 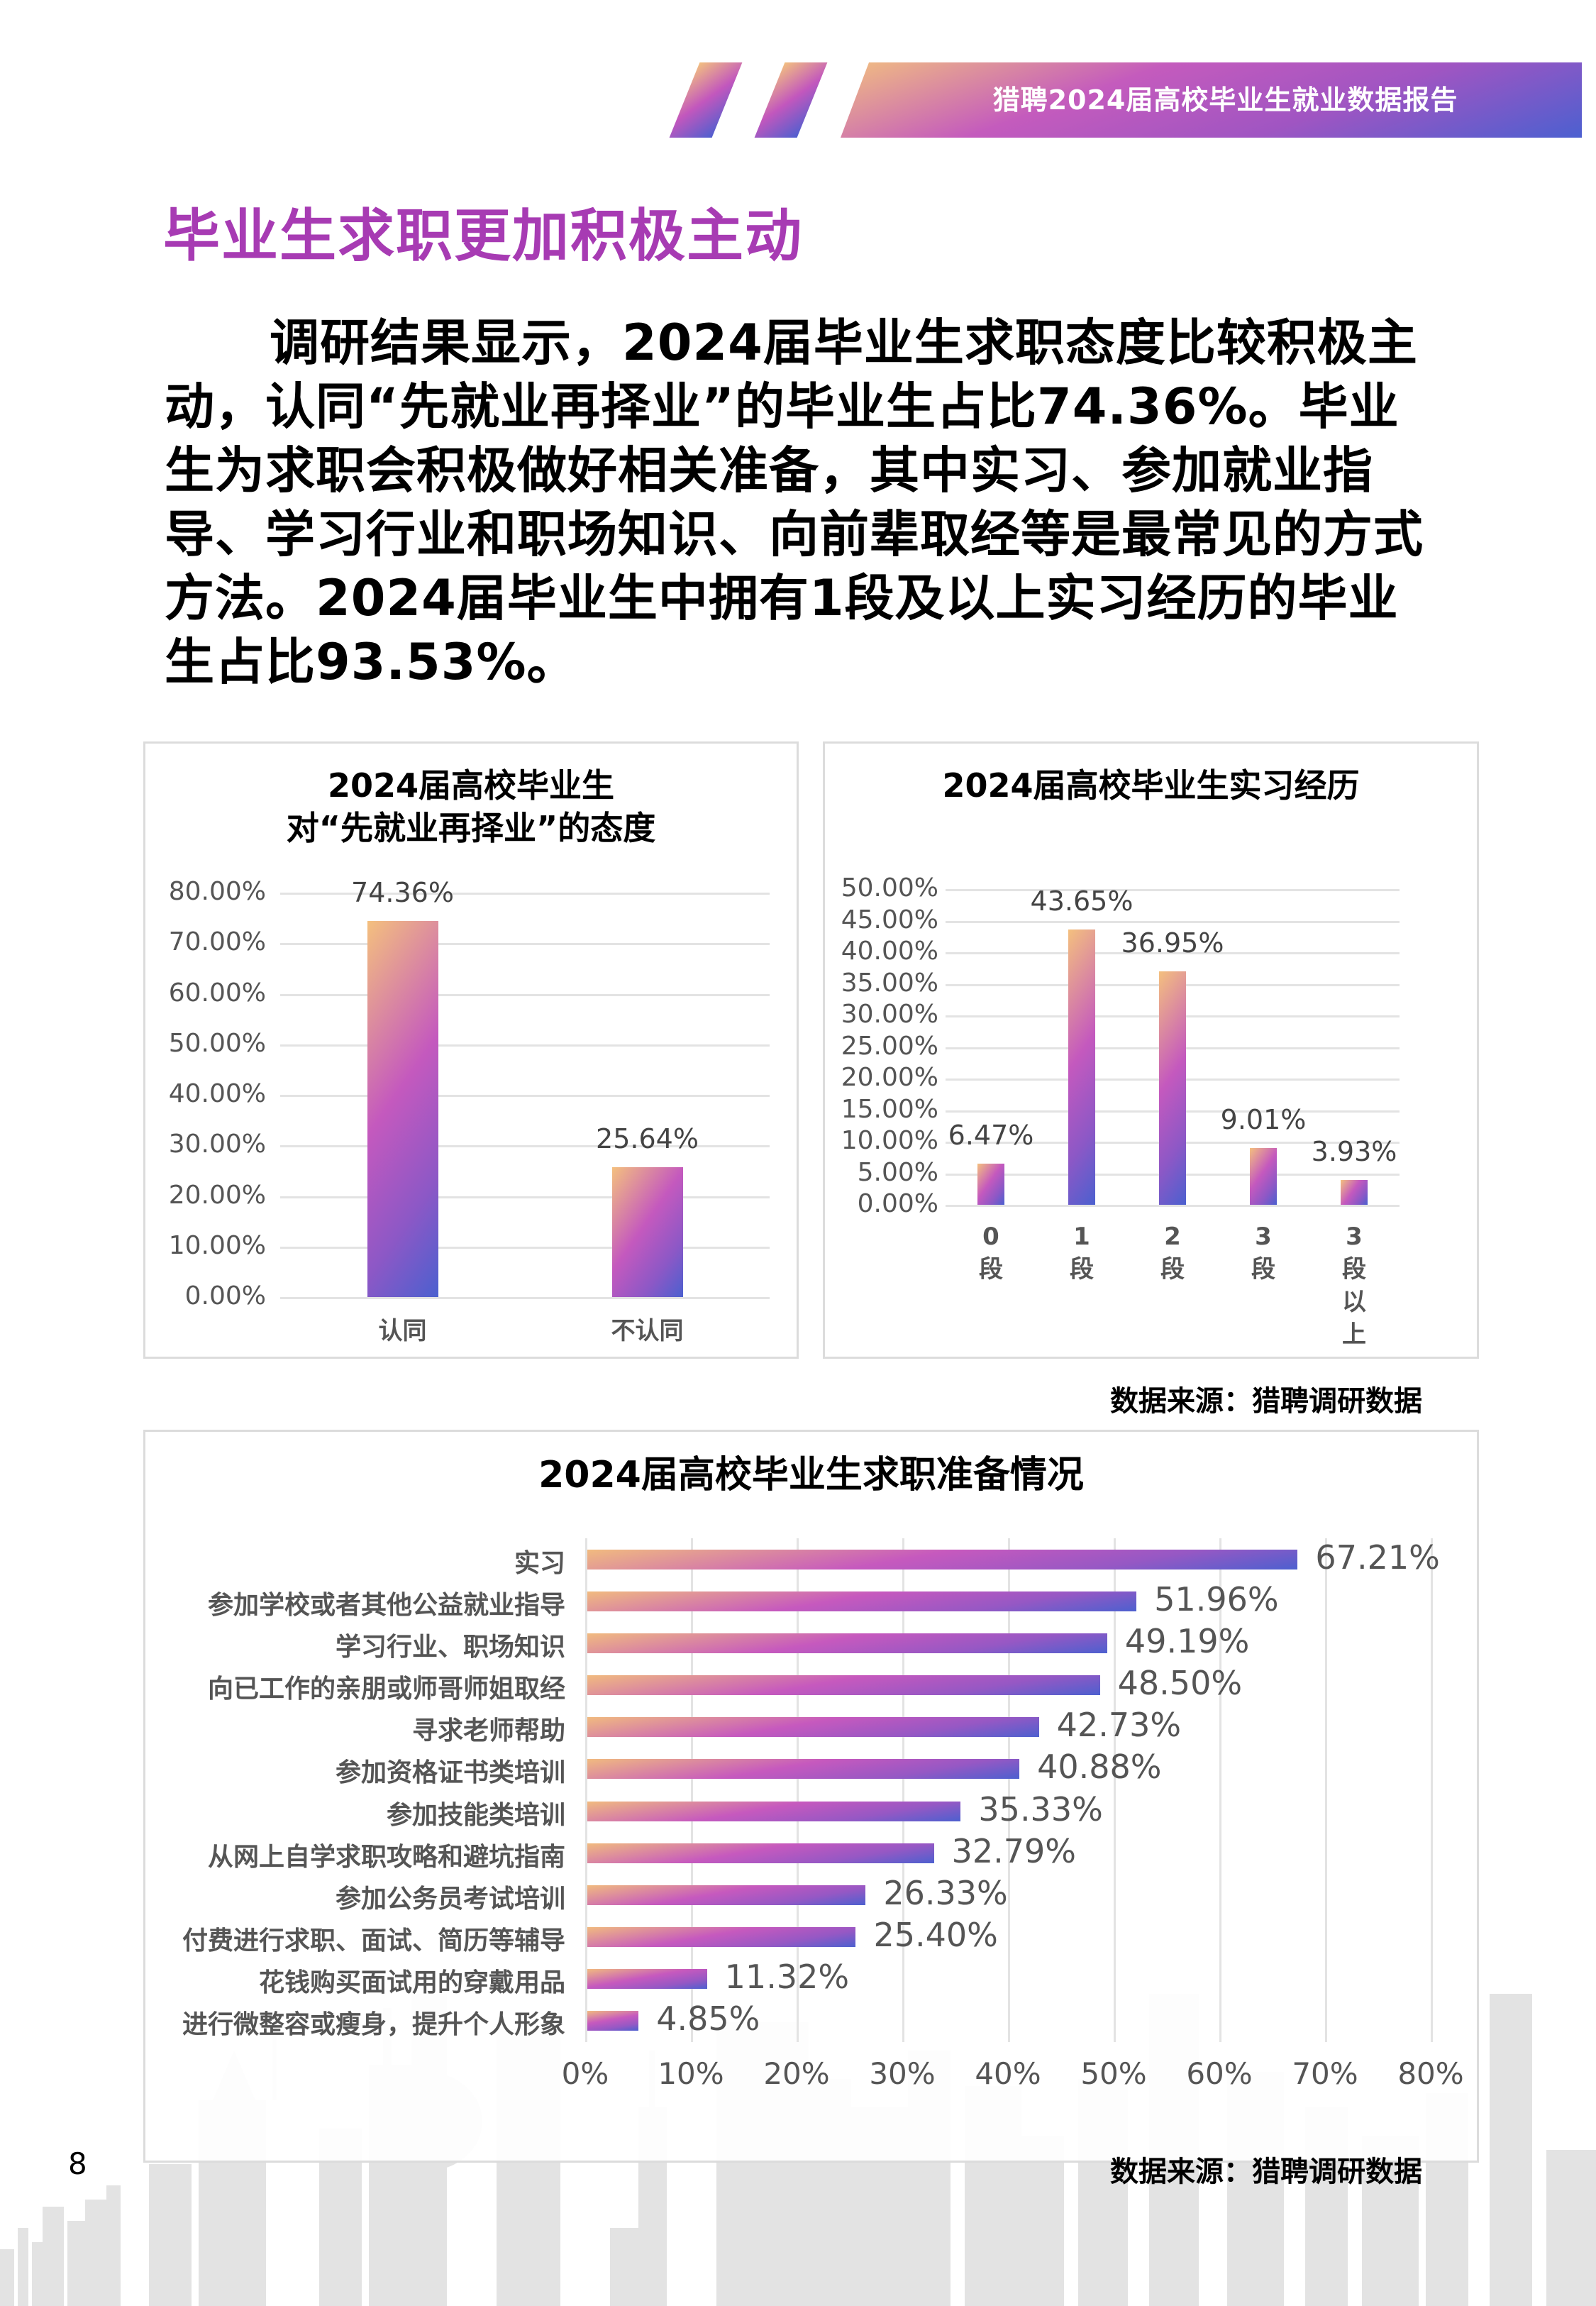 I want to click on report-title: 猎聘2024届高校毕业生就业数据报告, so click(x=1225, y=100).